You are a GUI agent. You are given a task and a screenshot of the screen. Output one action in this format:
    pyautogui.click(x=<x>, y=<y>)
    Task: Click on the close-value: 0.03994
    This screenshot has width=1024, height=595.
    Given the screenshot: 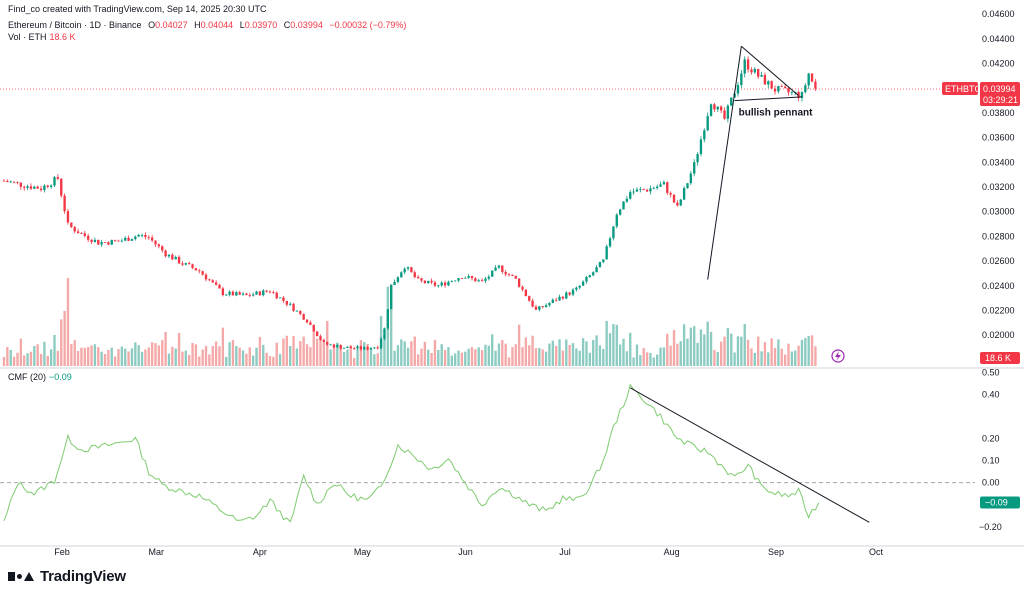 What is the action you would take?
    pyautogui.click(x=306, y=25)
    